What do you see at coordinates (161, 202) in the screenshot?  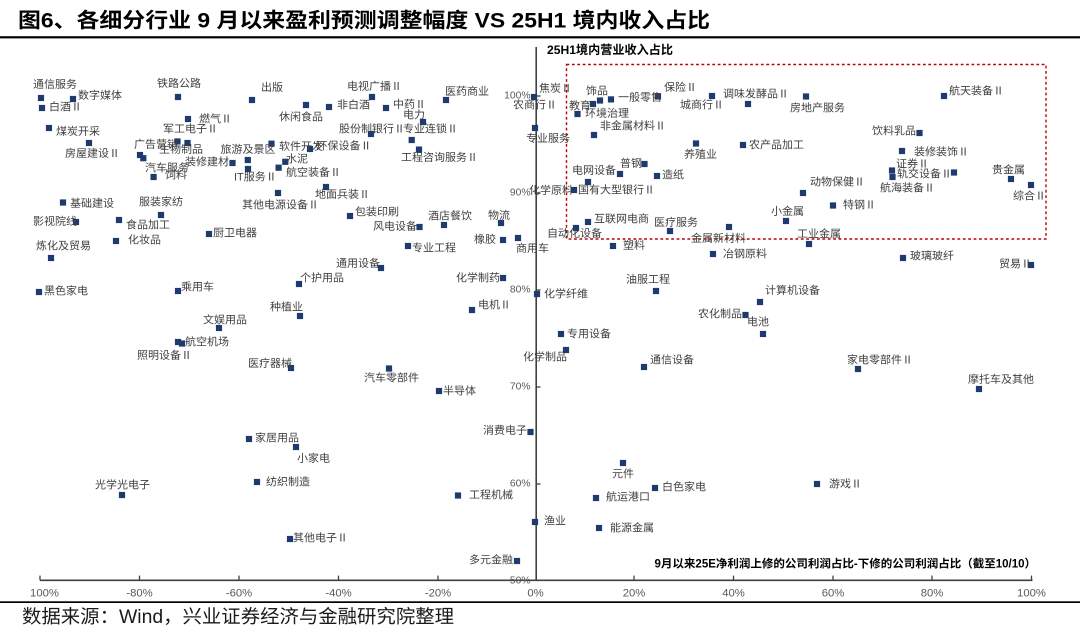 I see `svg-text: 服装家纺` at bounding box center [161, 202].